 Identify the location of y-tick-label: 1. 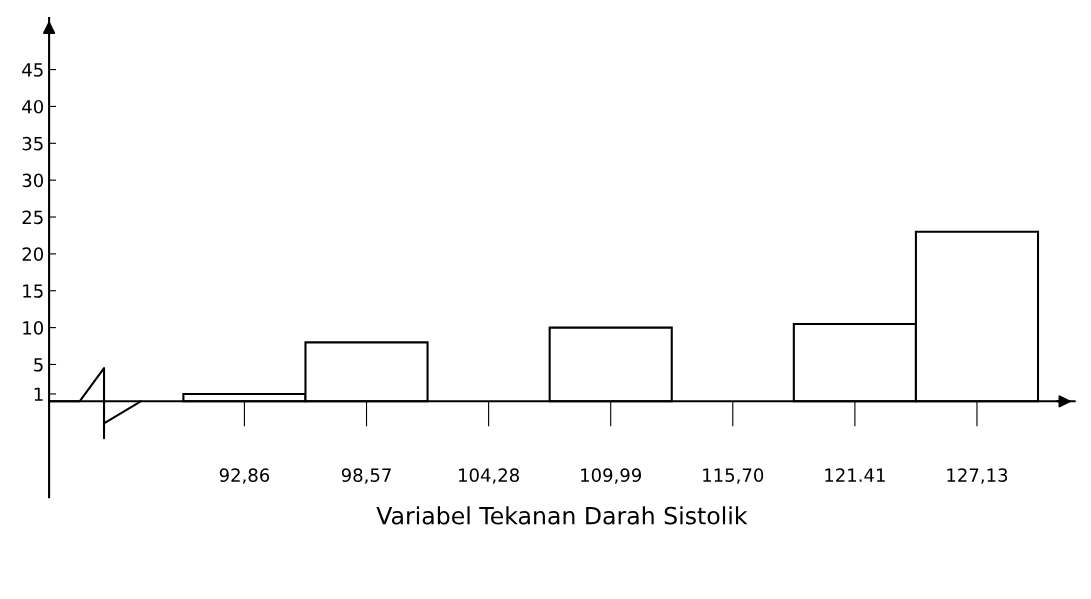
(38, 394).